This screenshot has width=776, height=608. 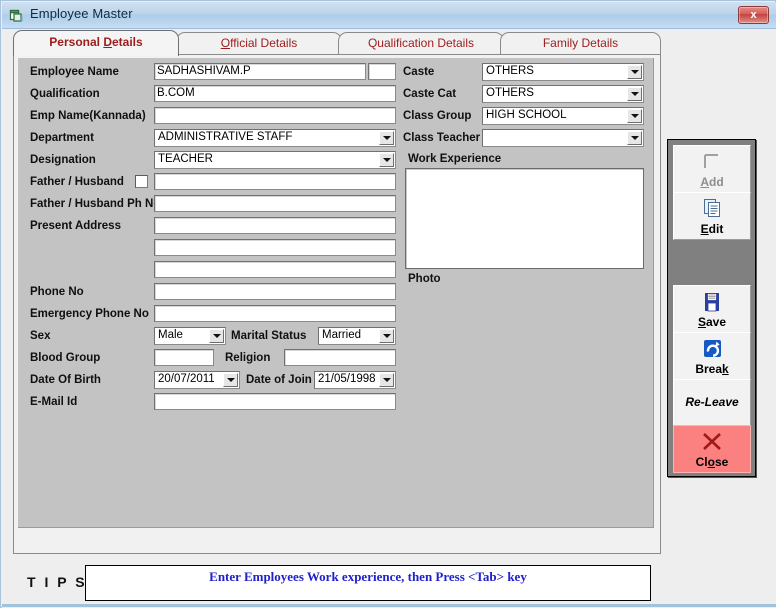 I want to click on window-bottom-accent, so click(x=389, y=605).